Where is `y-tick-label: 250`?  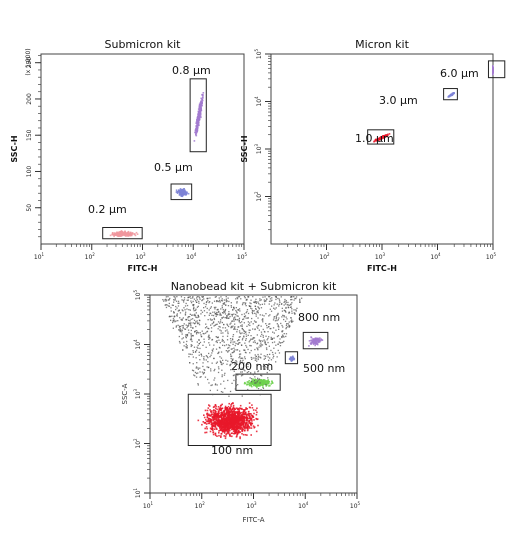 y-tick-label: 250 is located at coordinates (29, 63).